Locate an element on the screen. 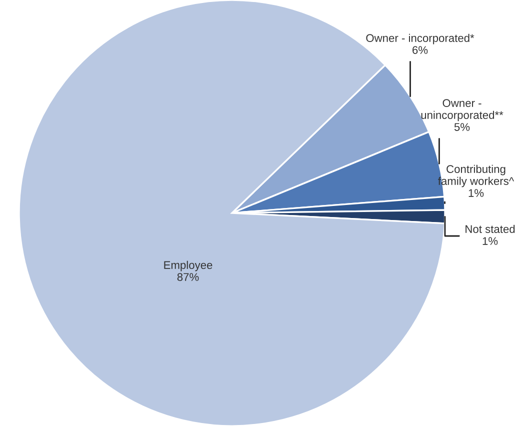 The width and height of the screenshot is (527, 428). data-label: 87% is located at coordinates (188, 277).